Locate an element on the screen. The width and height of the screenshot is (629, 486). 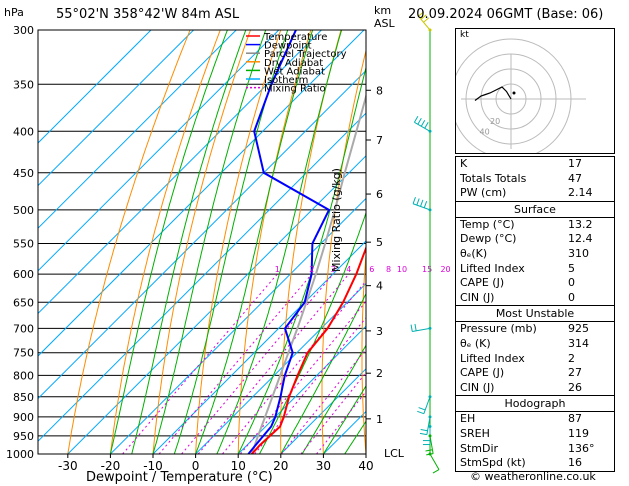
hodograph-param-value: 87 is located at coordinates (575, 419).